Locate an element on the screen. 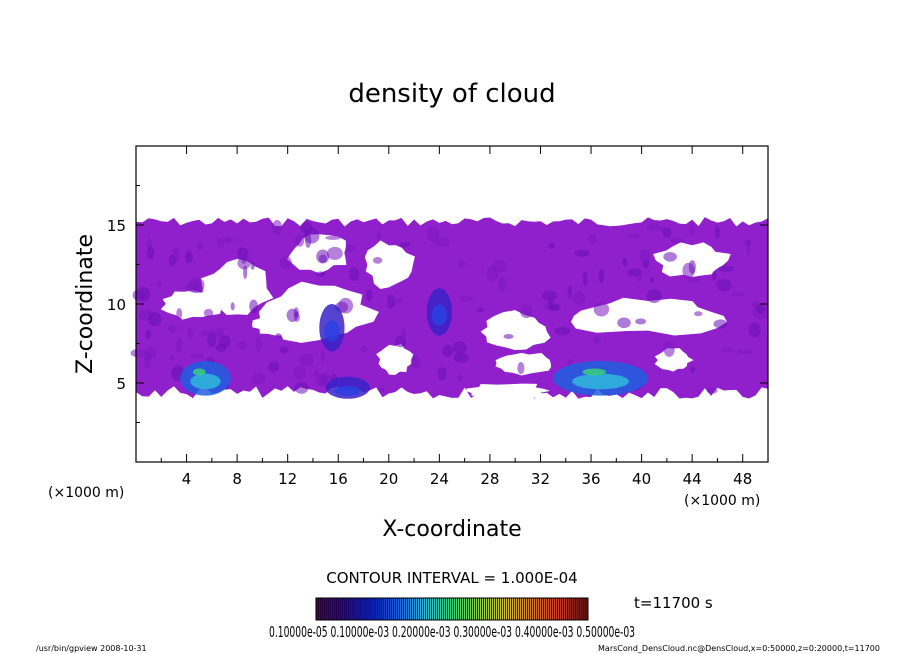 The height and width of the screenshot is (654, 904). x-tick-label: 16 is located at coordinates (338, 479).